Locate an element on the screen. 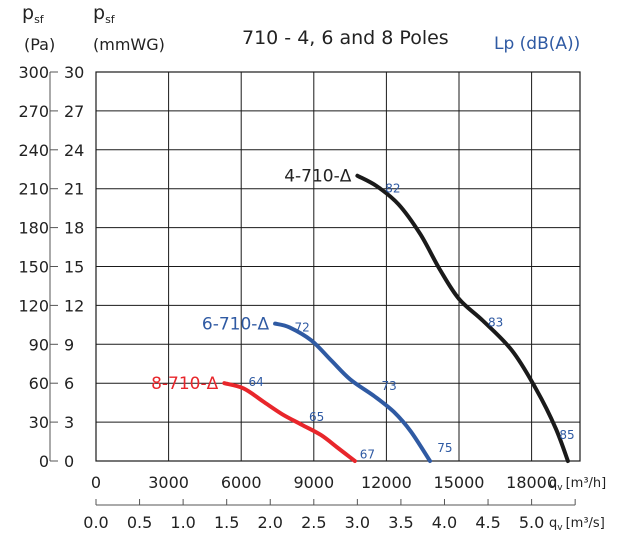  mmwg-tick-label: 15 is located at coordinates (74, 267).